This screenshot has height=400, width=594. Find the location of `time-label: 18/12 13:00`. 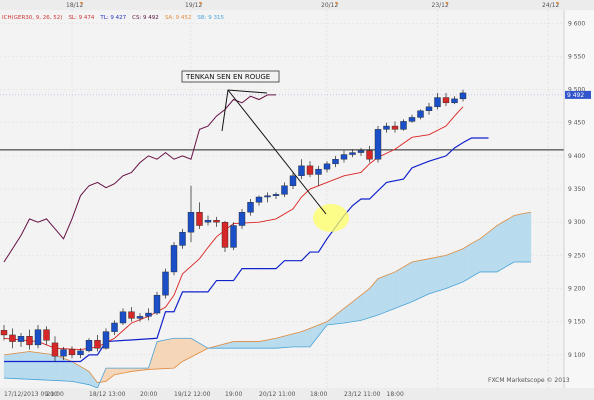

time-label: 18/12 13:00 is located at coordinates (107, 394).